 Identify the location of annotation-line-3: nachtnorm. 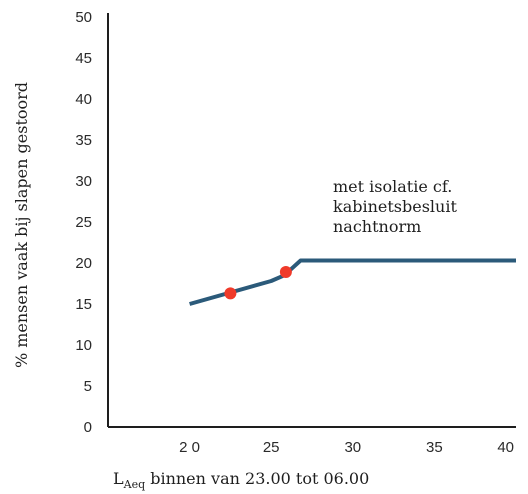
(377, 226).